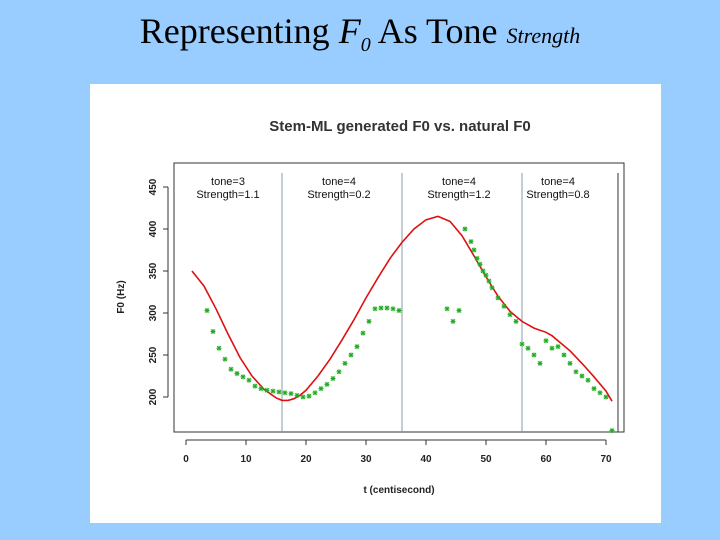 The image size is (720, 540). Describe the element at coordinates (338, 195) in the screenshot. I see `annotation-2-strength: Strength=0.2` at that location.